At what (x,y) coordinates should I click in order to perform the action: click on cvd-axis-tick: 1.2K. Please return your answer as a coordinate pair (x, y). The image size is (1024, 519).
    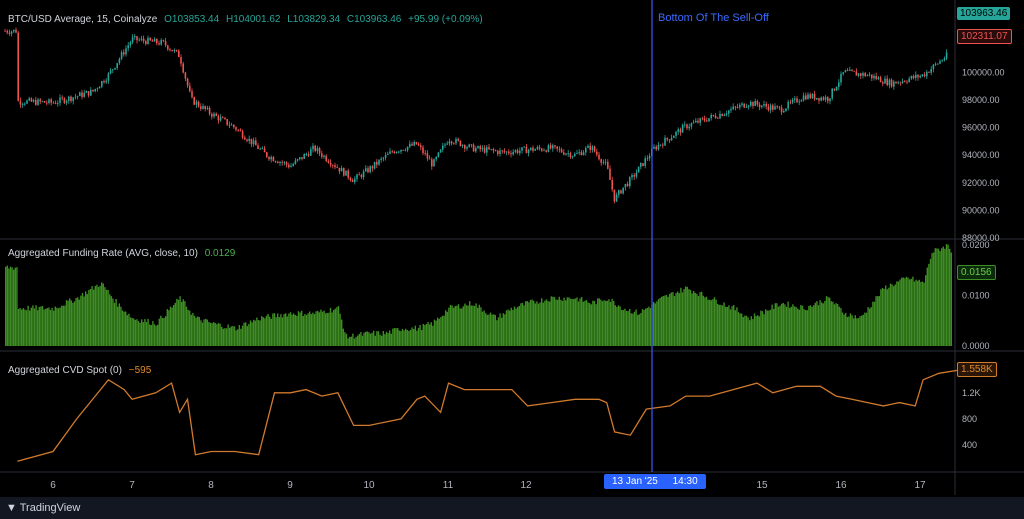
    Looking at the image, I should click on (971, 393).